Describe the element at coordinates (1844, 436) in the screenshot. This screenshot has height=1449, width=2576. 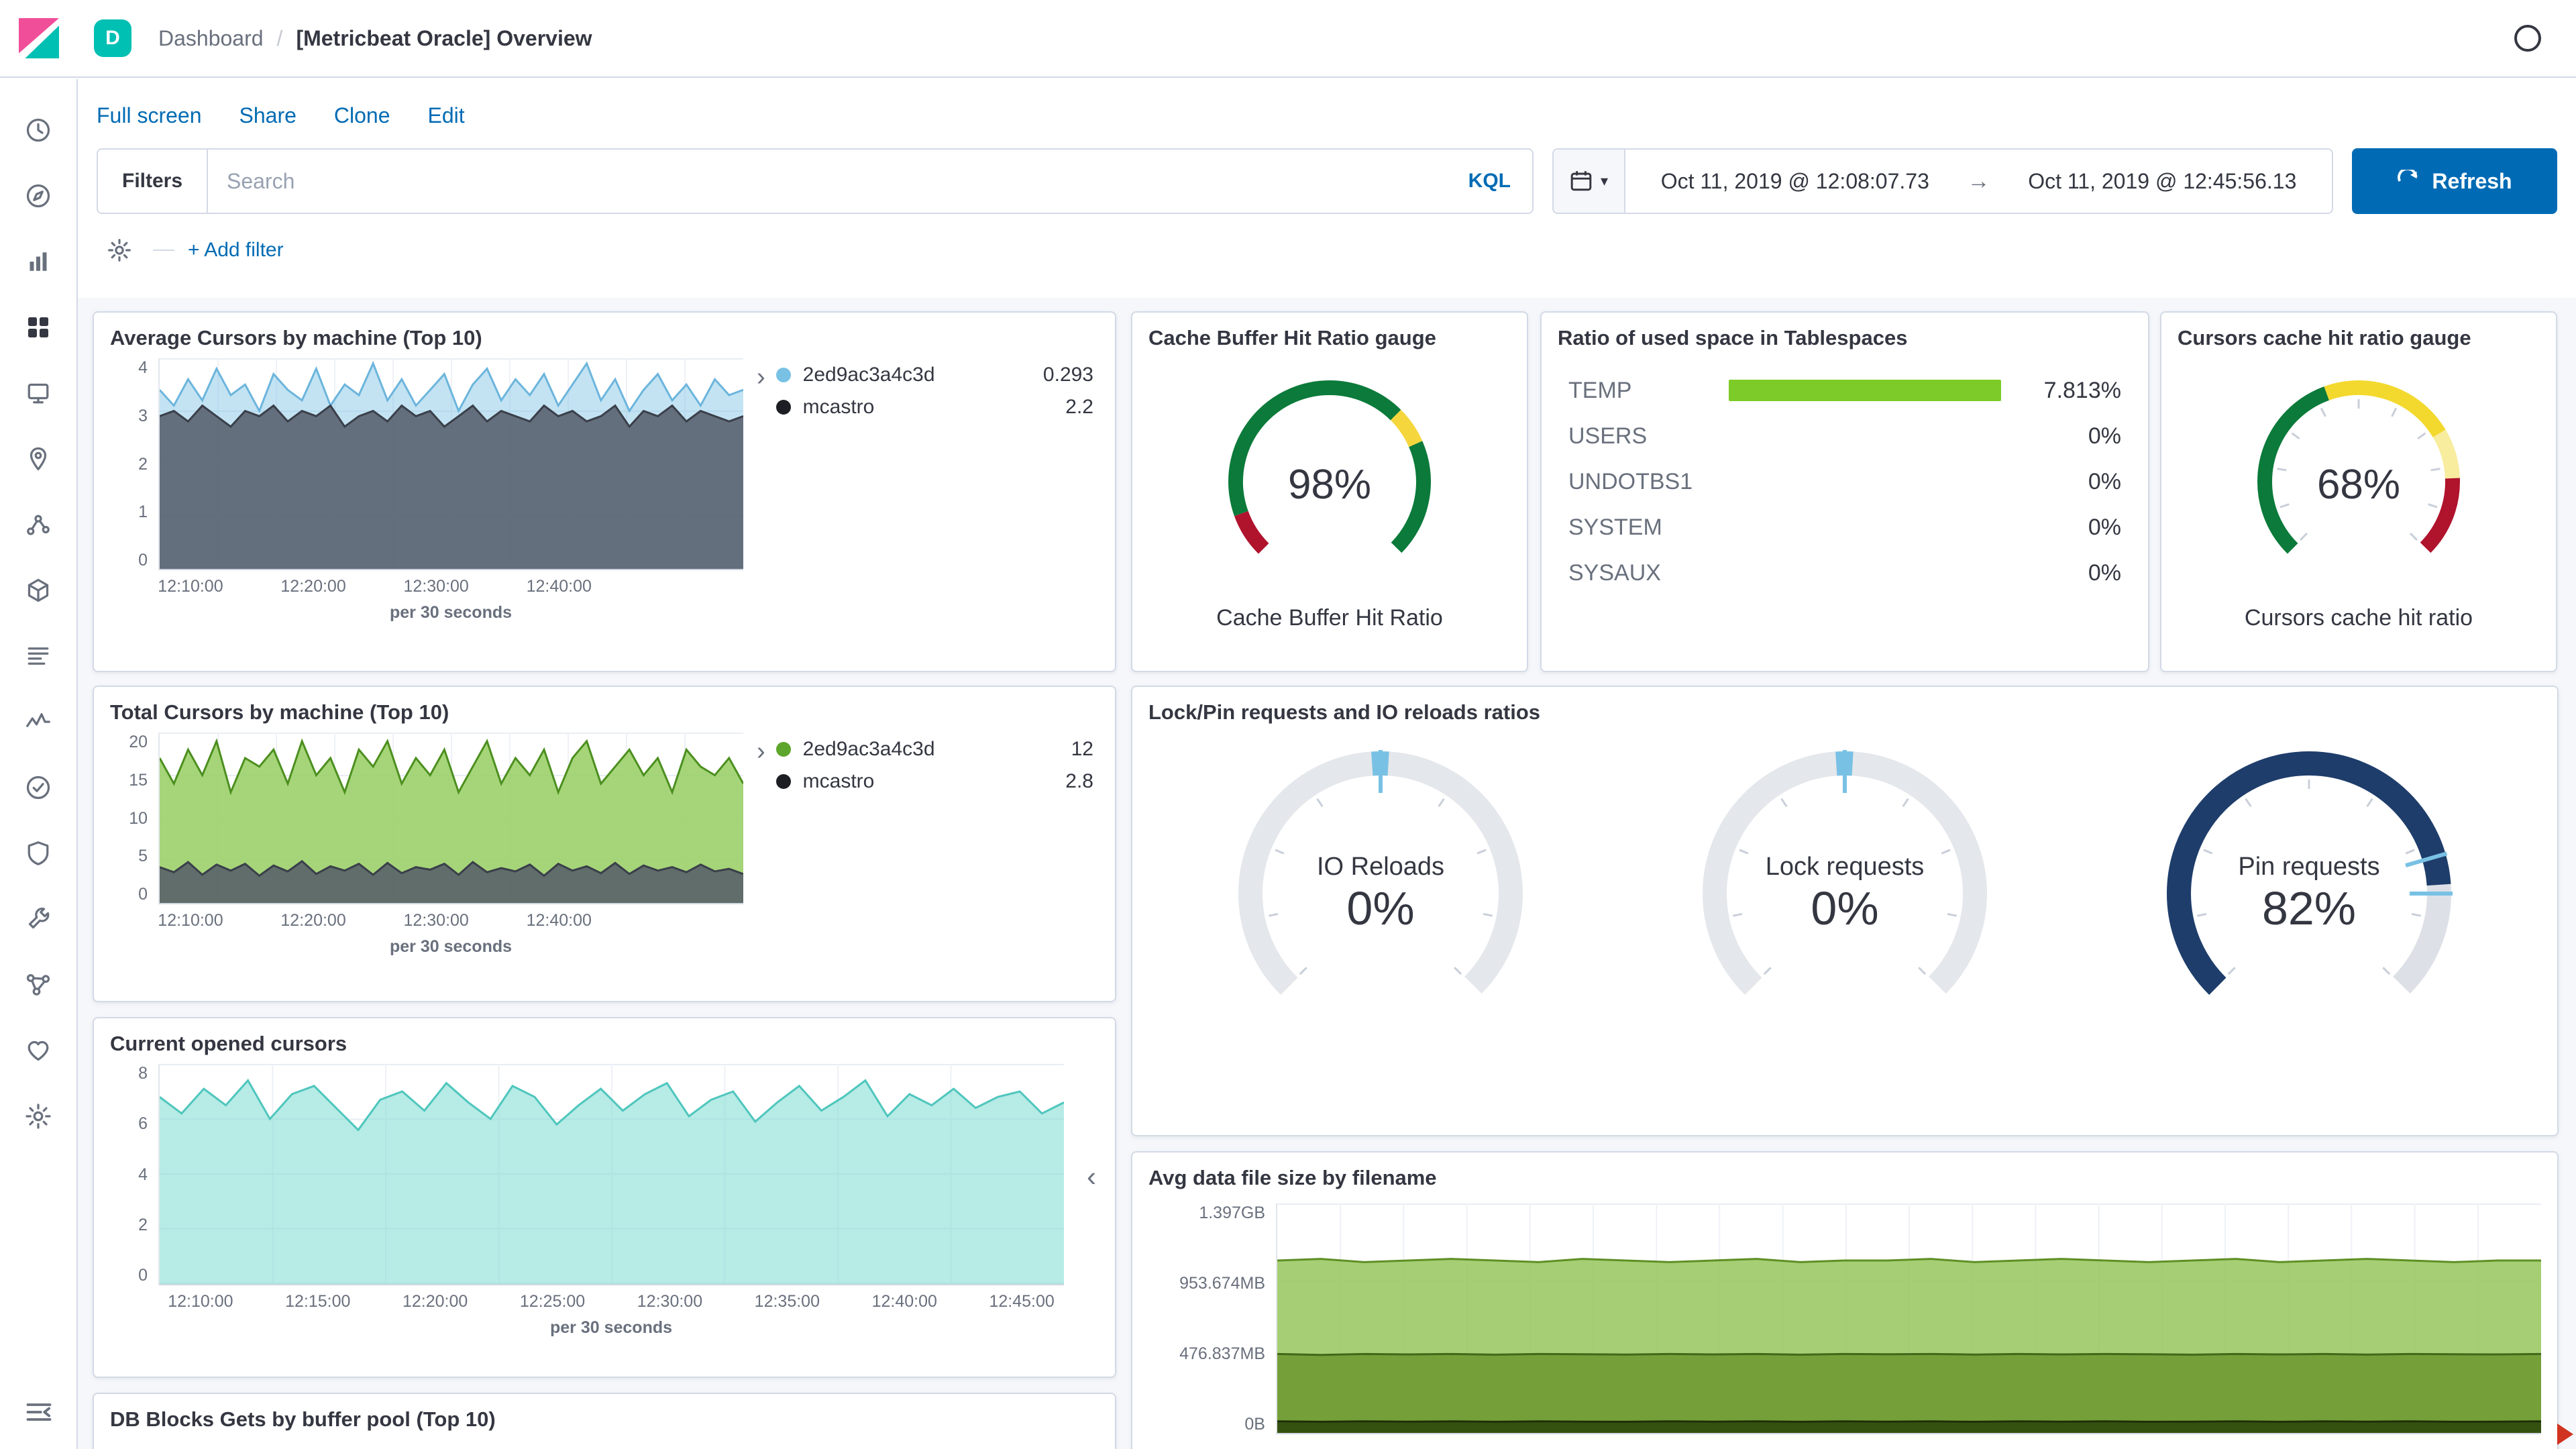
I see `tablespace-row: USERS 0%` at that location.